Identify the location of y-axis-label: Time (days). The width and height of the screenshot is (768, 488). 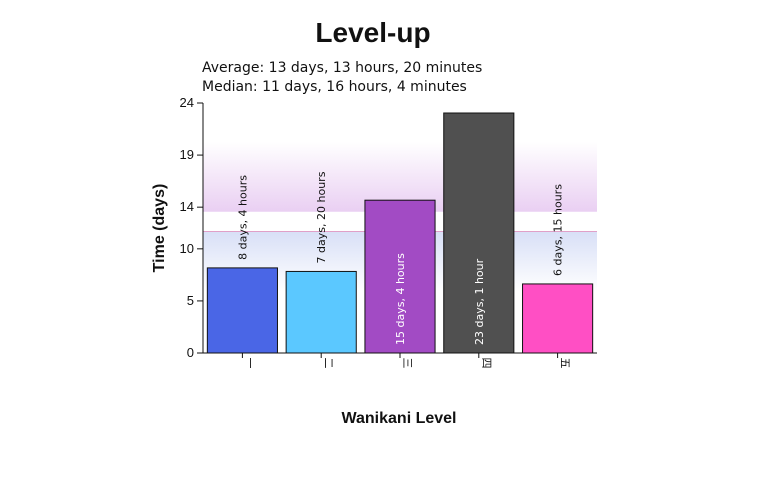
(159, 228).